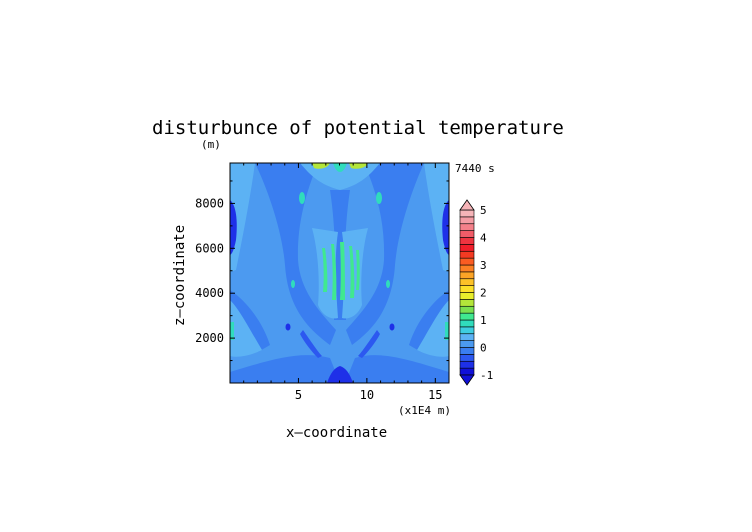  Describe the element at coordinates (180, 275) in the screenshot. I see `y-axis-label: z—coordinate` at that location.